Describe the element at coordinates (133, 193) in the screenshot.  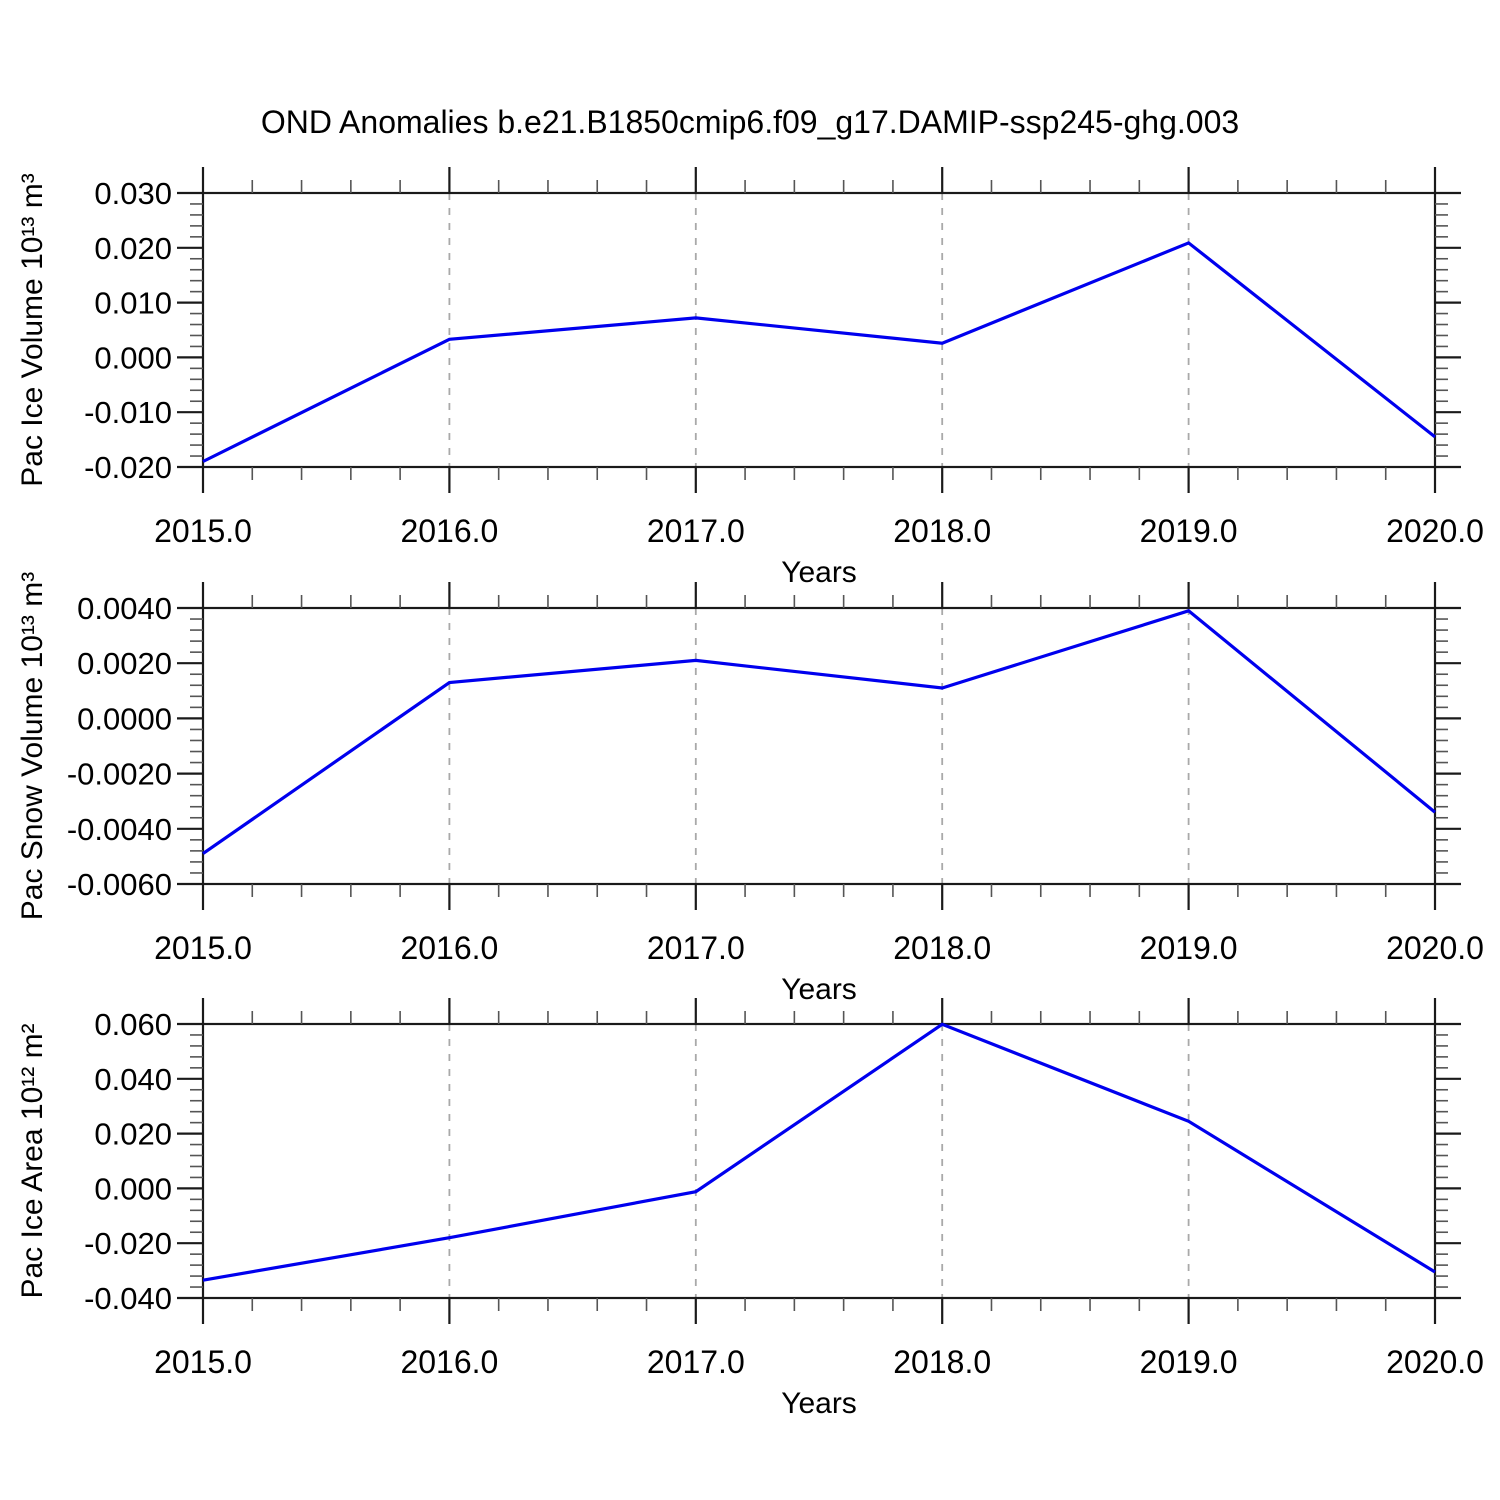
I see `y-tick-label: 0.030` at that location.